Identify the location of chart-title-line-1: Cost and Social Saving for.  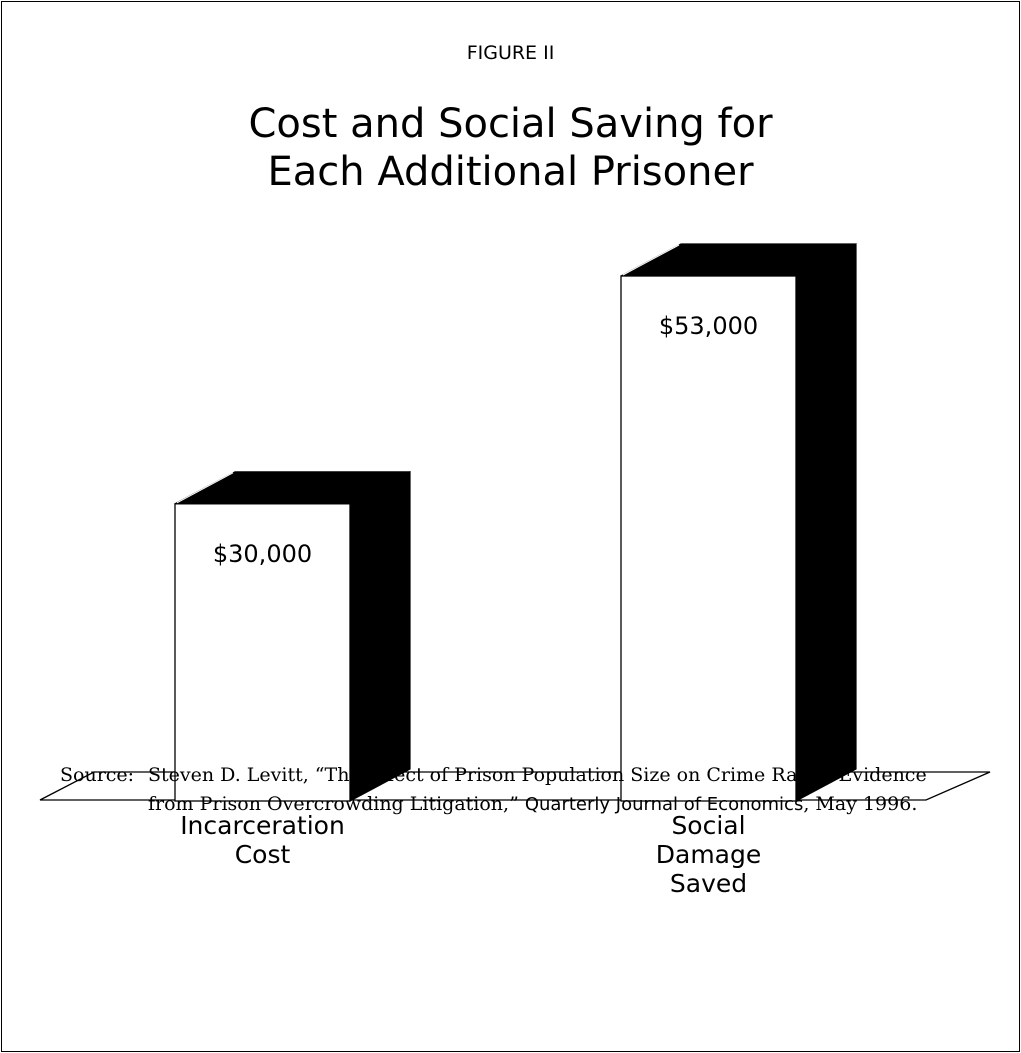
(510, 124).